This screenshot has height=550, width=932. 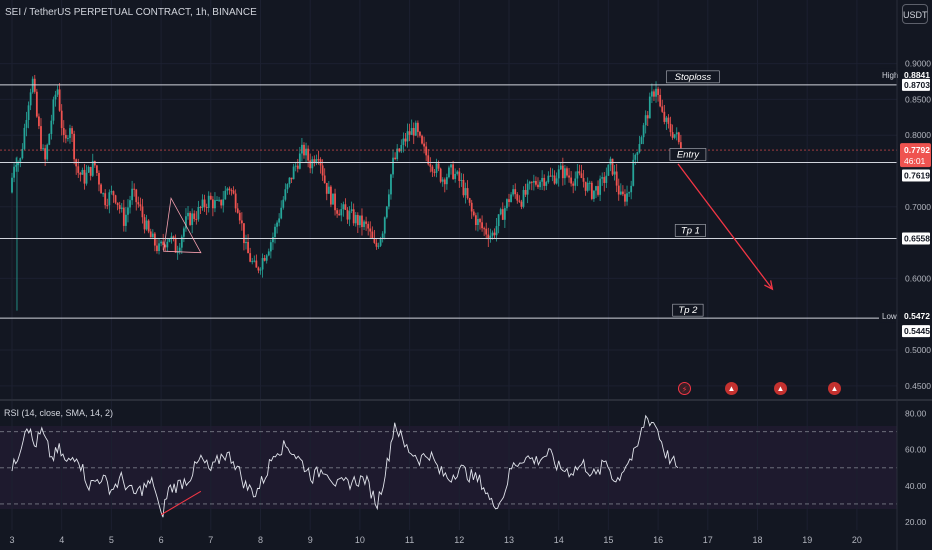 What do you see at coordinates (918, 135) in the screenshot?
I see `price-tick-label: 0.8000` at bounding box center [918, 135].